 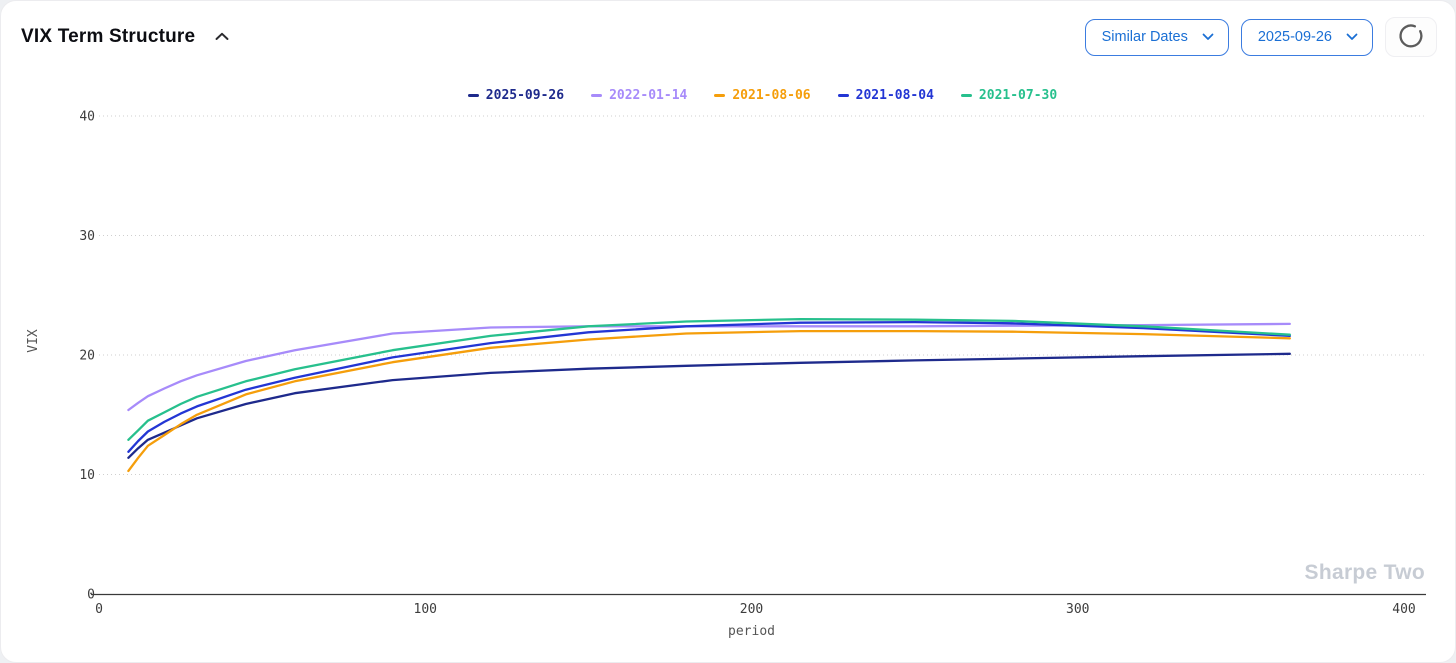 I want to click on y-tick-label: 20, so click(x=87, y=356).